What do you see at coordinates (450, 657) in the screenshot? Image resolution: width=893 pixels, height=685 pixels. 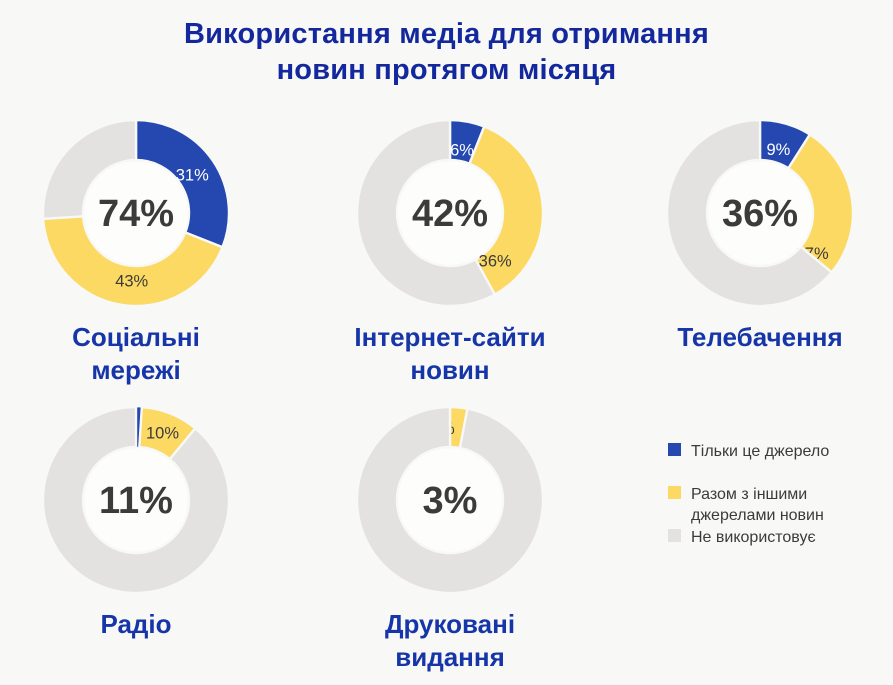 I see `chart-label-line: видання` at bounding box center [450, 657].